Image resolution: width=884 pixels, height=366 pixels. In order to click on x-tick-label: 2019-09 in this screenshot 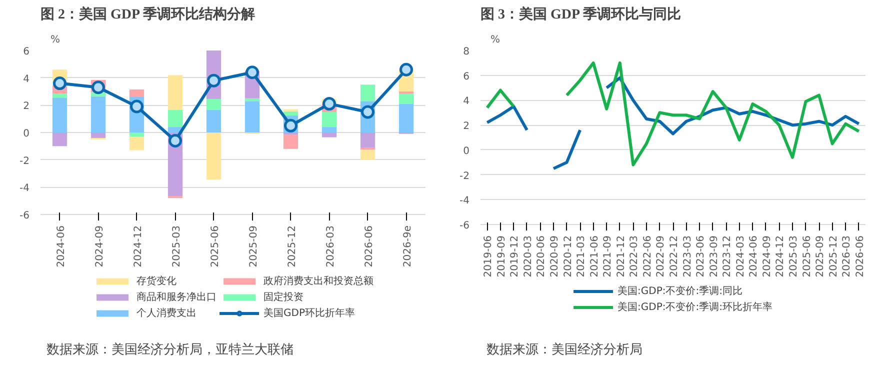, I will do `click(502, 256)`.